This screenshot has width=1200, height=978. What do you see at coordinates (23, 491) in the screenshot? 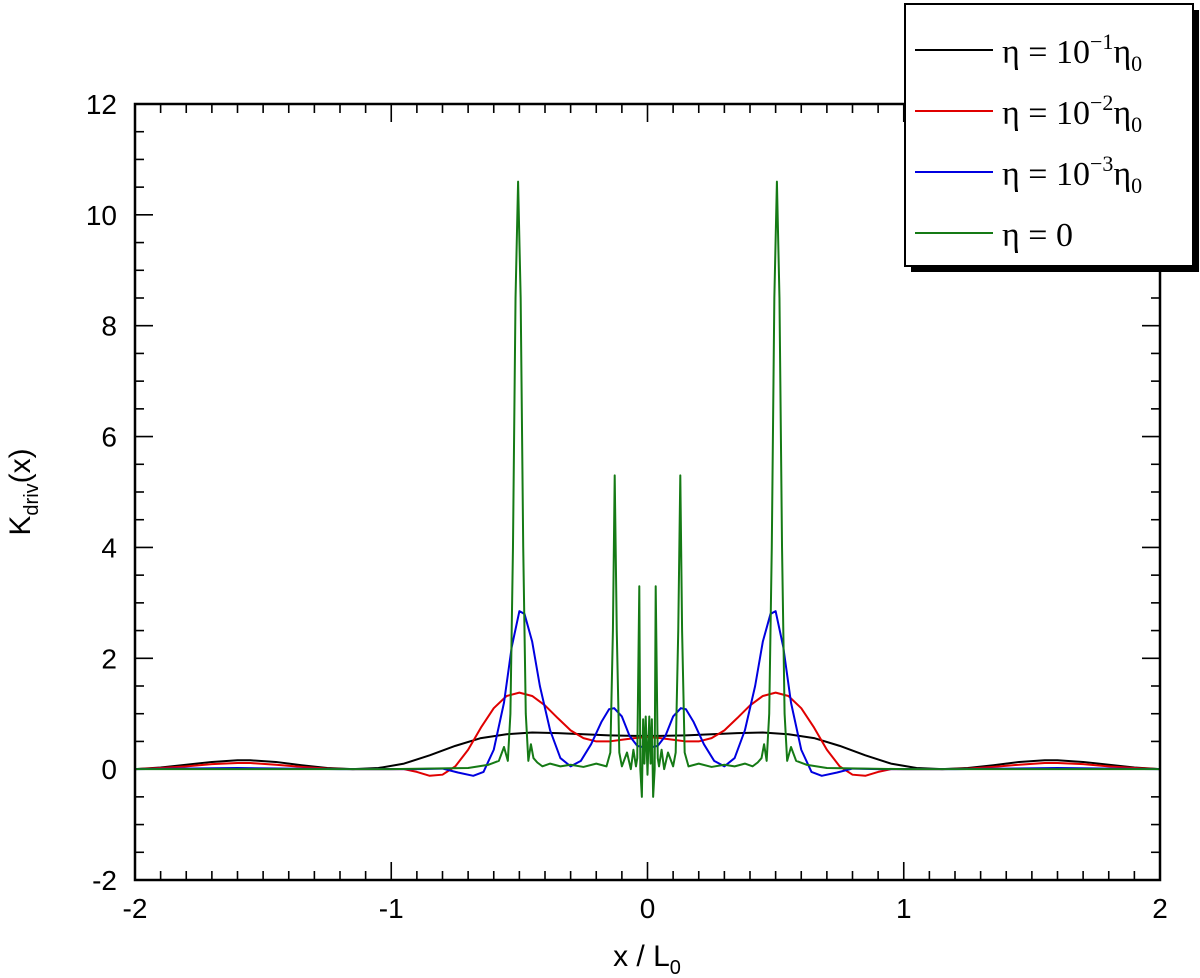
I see `y-axis-title: Kdriv(x)` at bounding box center [23, 491].